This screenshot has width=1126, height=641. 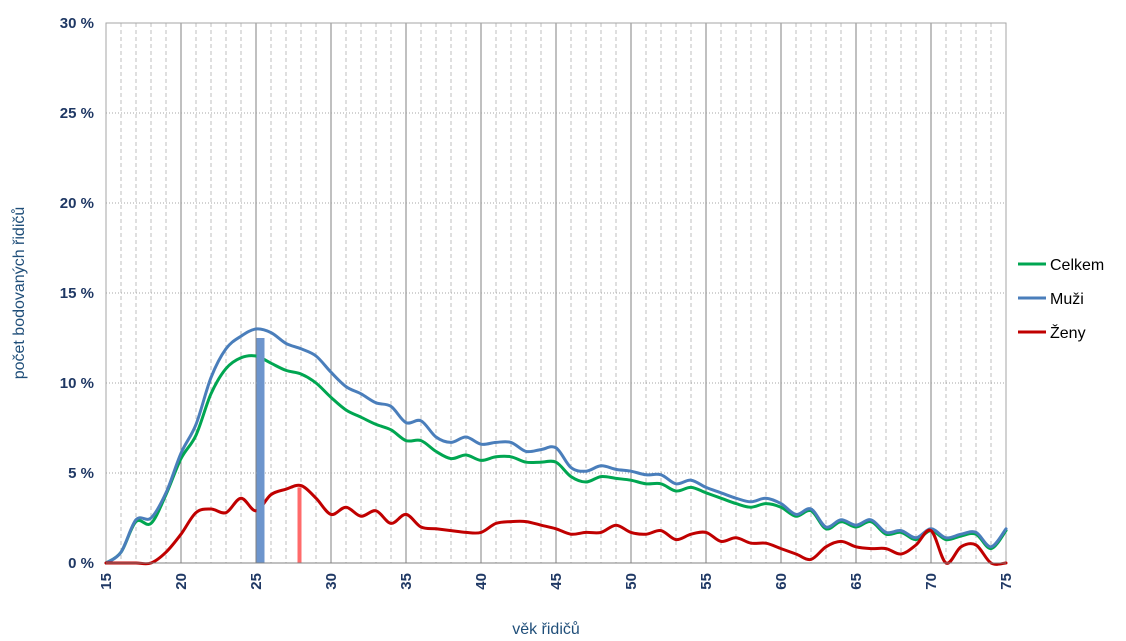 What do you see at coordinates (77, 113) in the screenshot?
I see `y-tick-label: 25 %` at bounding box center [77, 113].